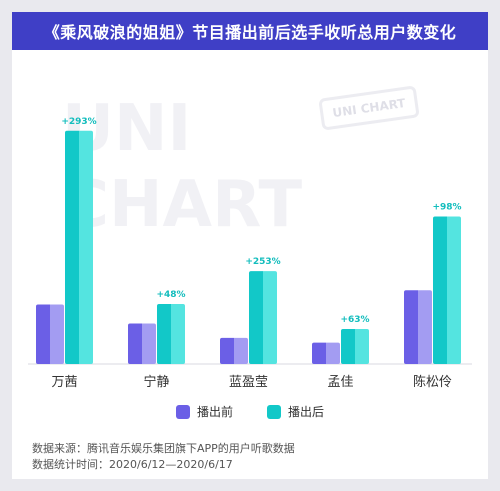  I want to click on legend-item-after: 播出后, so click(295, 411).